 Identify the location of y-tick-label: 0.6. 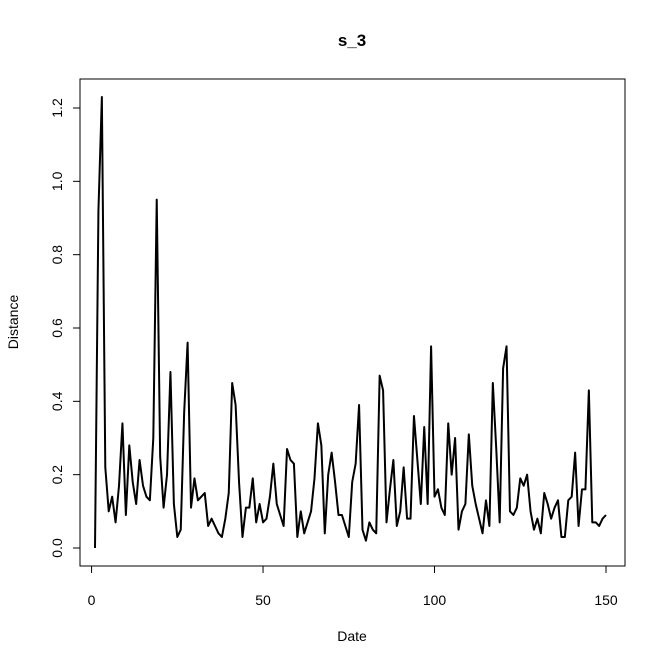
(57, 328).